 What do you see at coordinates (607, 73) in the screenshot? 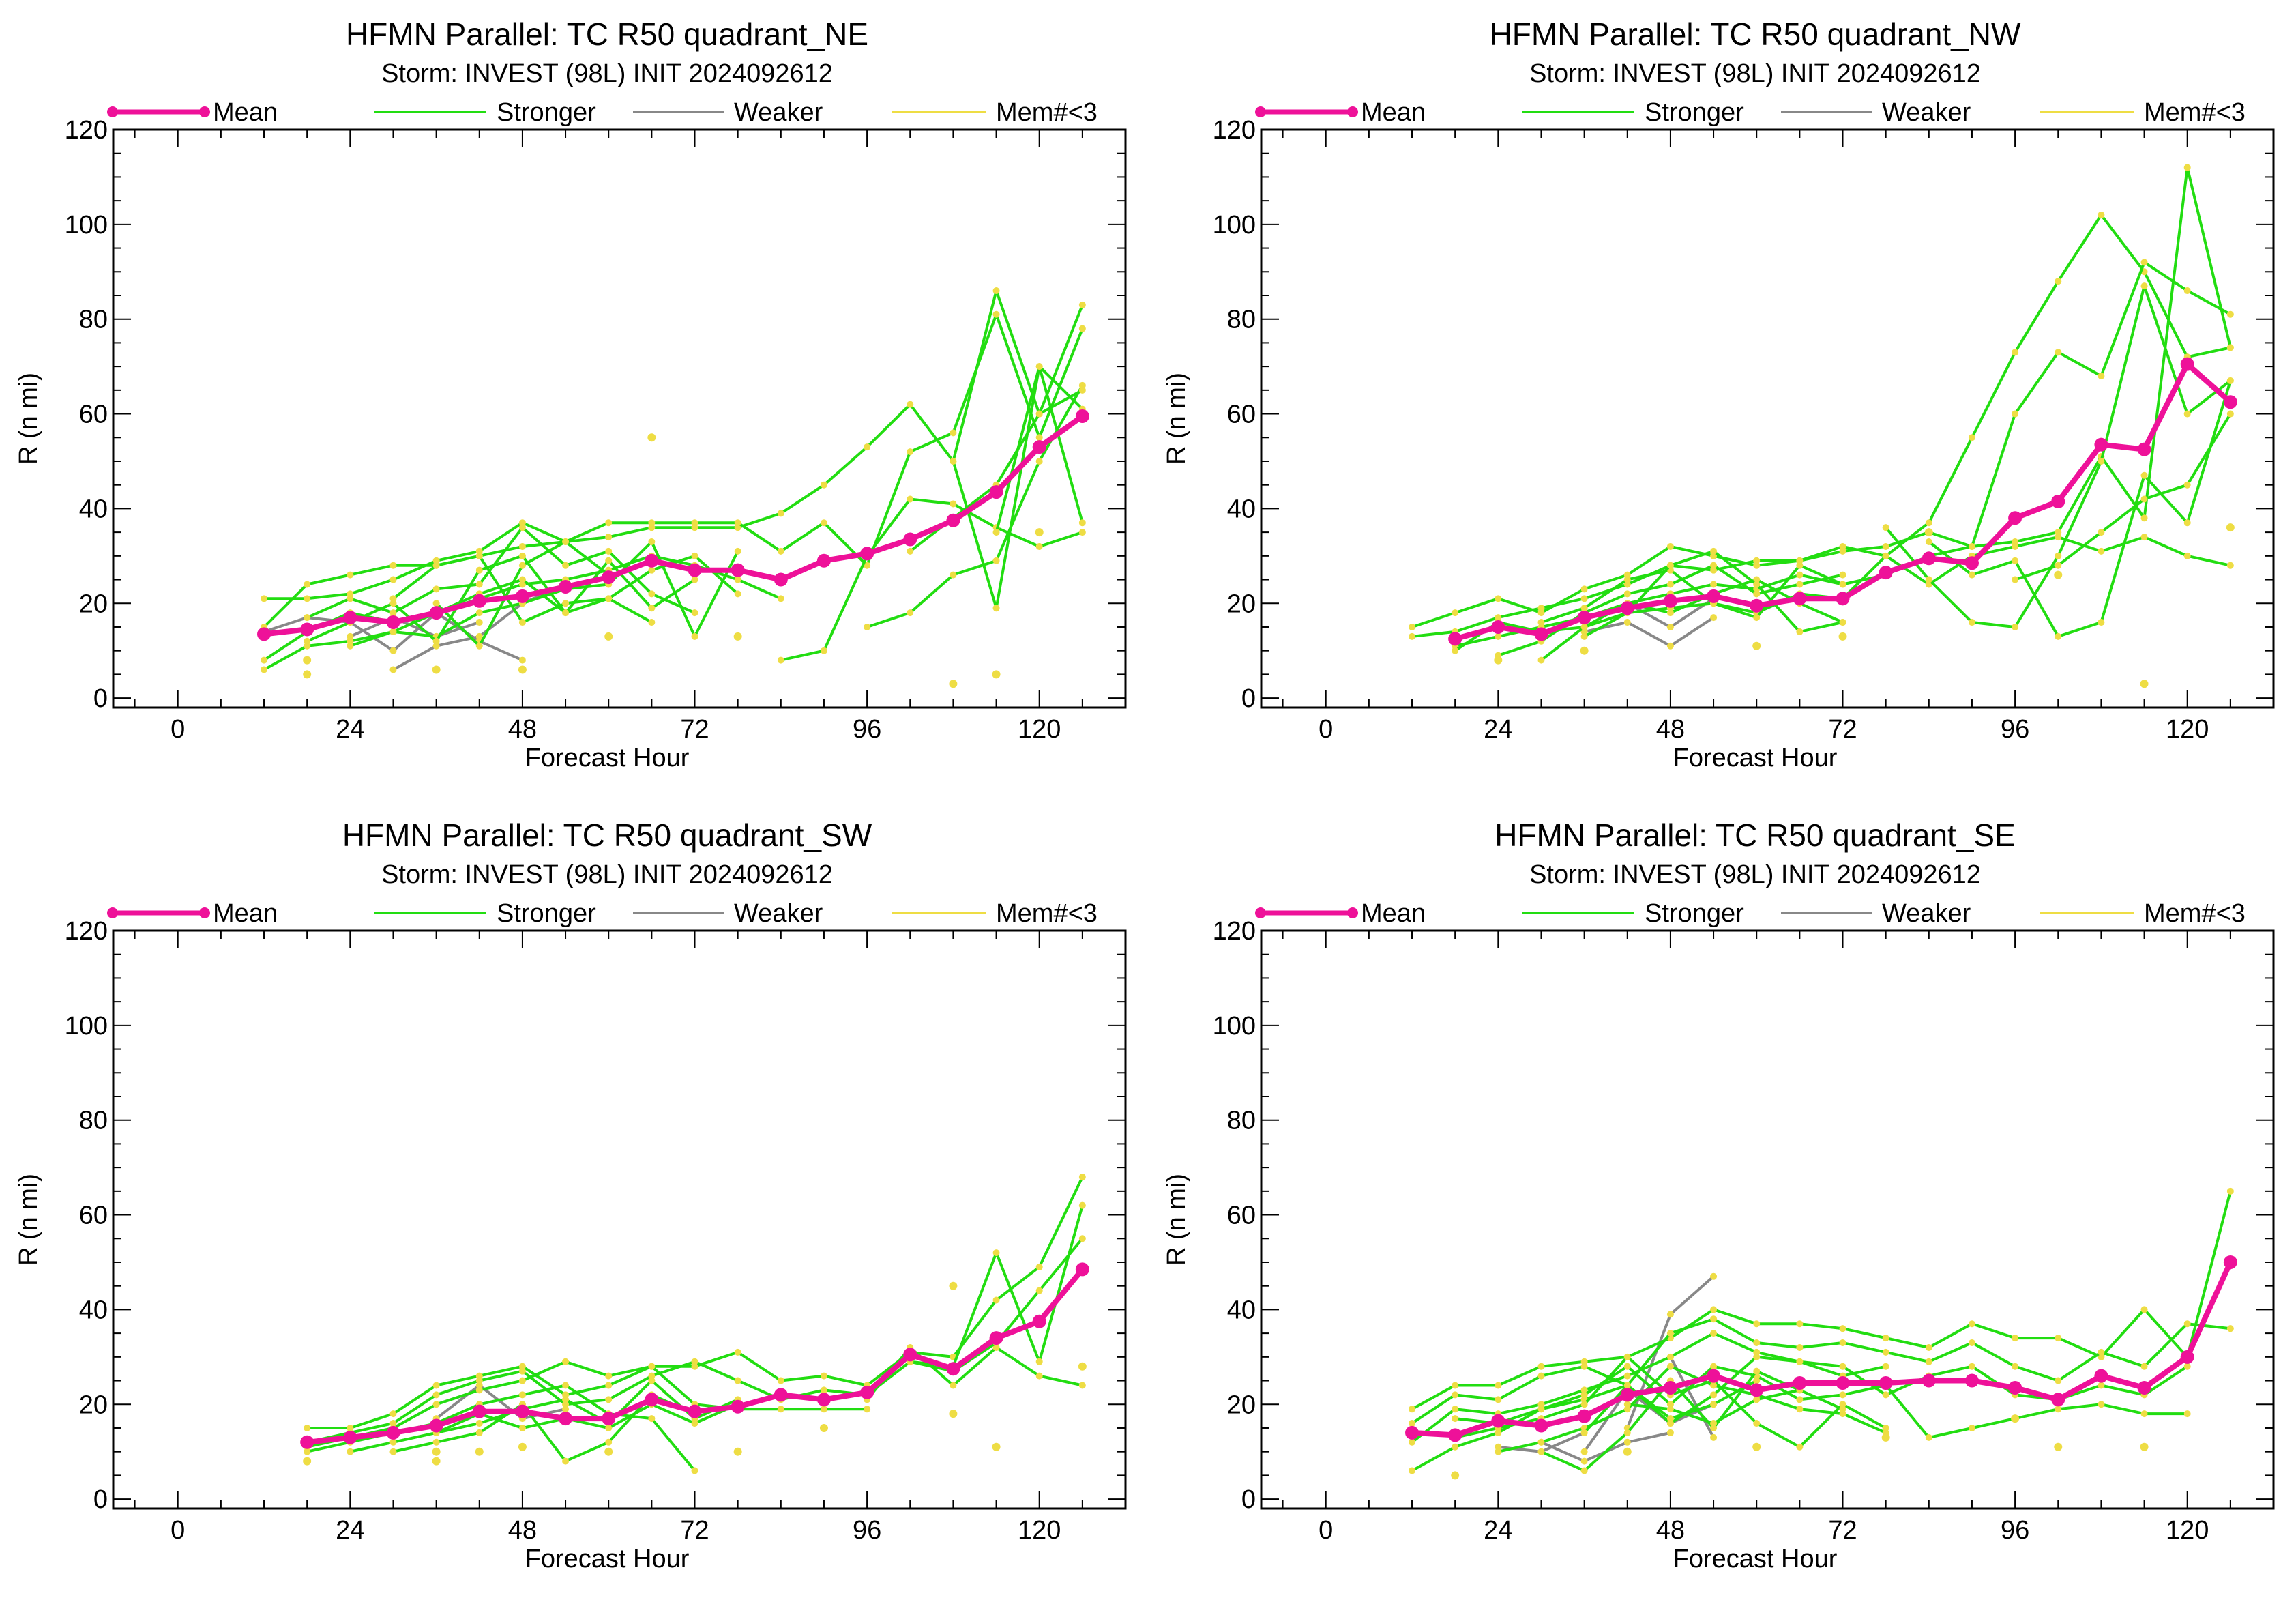
I see `chart-subtitle: Storm: INVEST (98L) INIT 2024092612` at bounding box center [607, 73].